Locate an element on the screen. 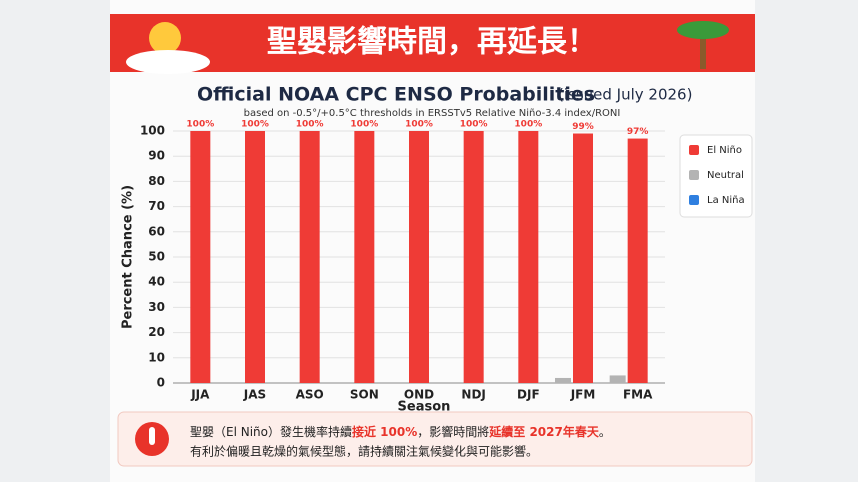 The image size is (858, 482). palm-icon is located at coordinates (703, 52).